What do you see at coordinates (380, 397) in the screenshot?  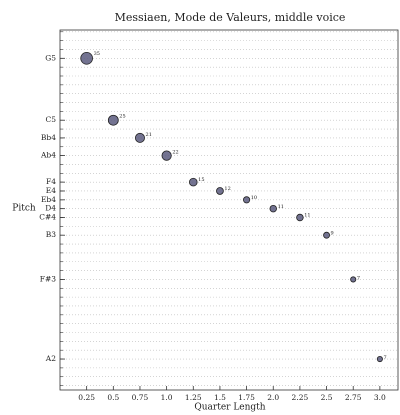 I see `x-tick-label: 3.0` at bounding box center [380, 397].